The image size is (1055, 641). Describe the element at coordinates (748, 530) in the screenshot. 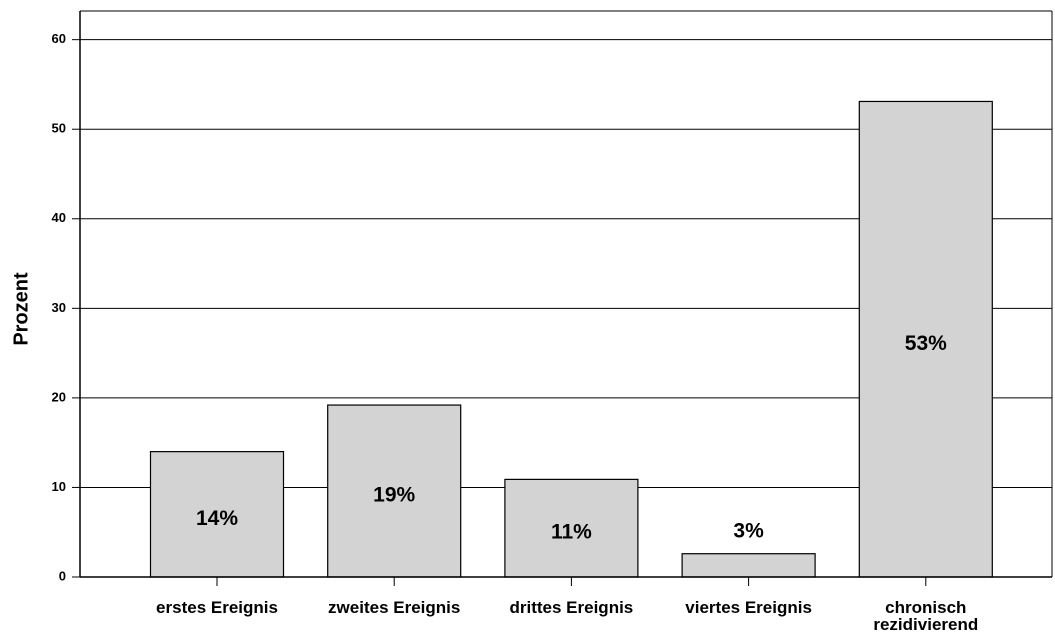

I see `value-label: 3%` at that location.